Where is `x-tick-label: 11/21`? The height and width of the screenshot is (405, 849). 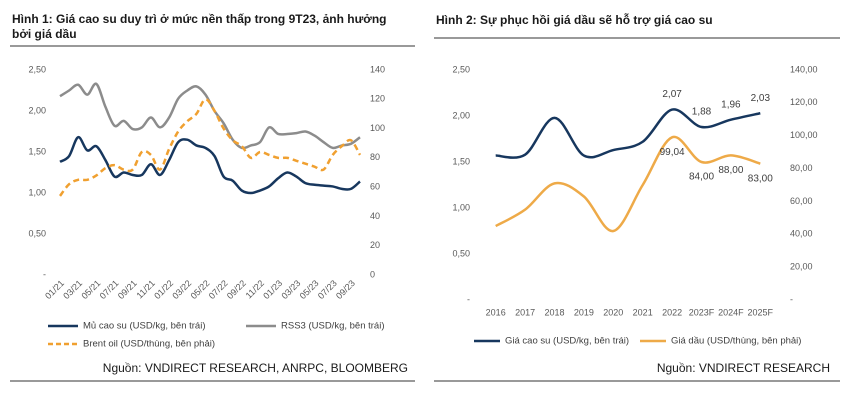
x-tick-label: 11/21 is located at coordinates (145, 289).